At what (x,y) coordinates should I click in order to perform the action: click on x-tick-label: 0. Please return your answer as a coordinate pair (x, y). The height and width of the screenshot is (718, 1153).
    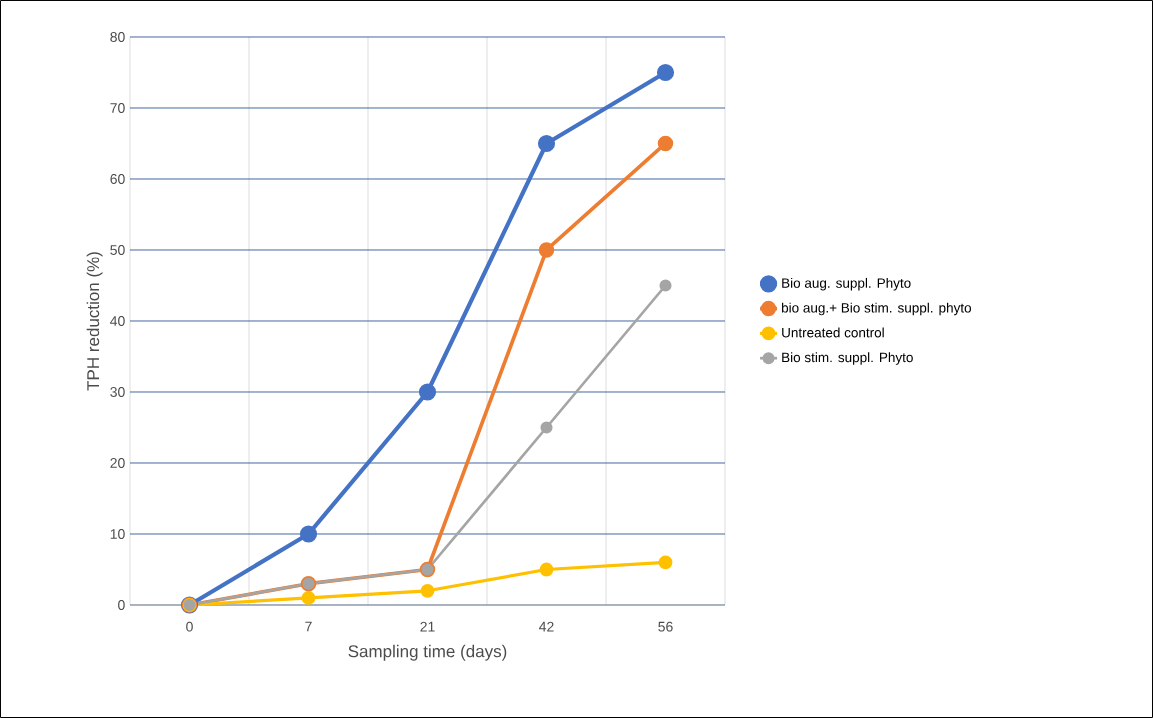
    Looking at the image, I should click on (189, 626).